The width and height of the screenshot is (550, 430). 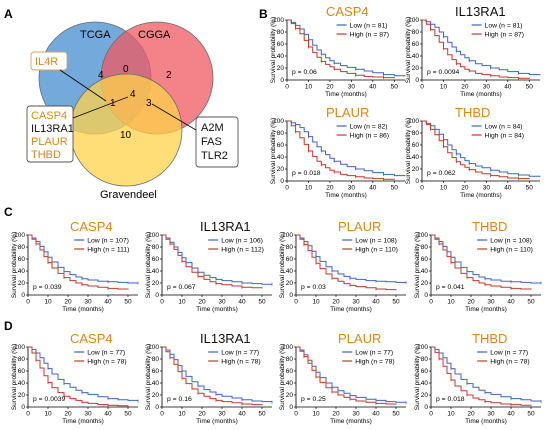 What do you see at coordinates (511, 240) in the screenshot?
I see `km-legend-low: Low (n = 108)` at bounding box center [511, 240].